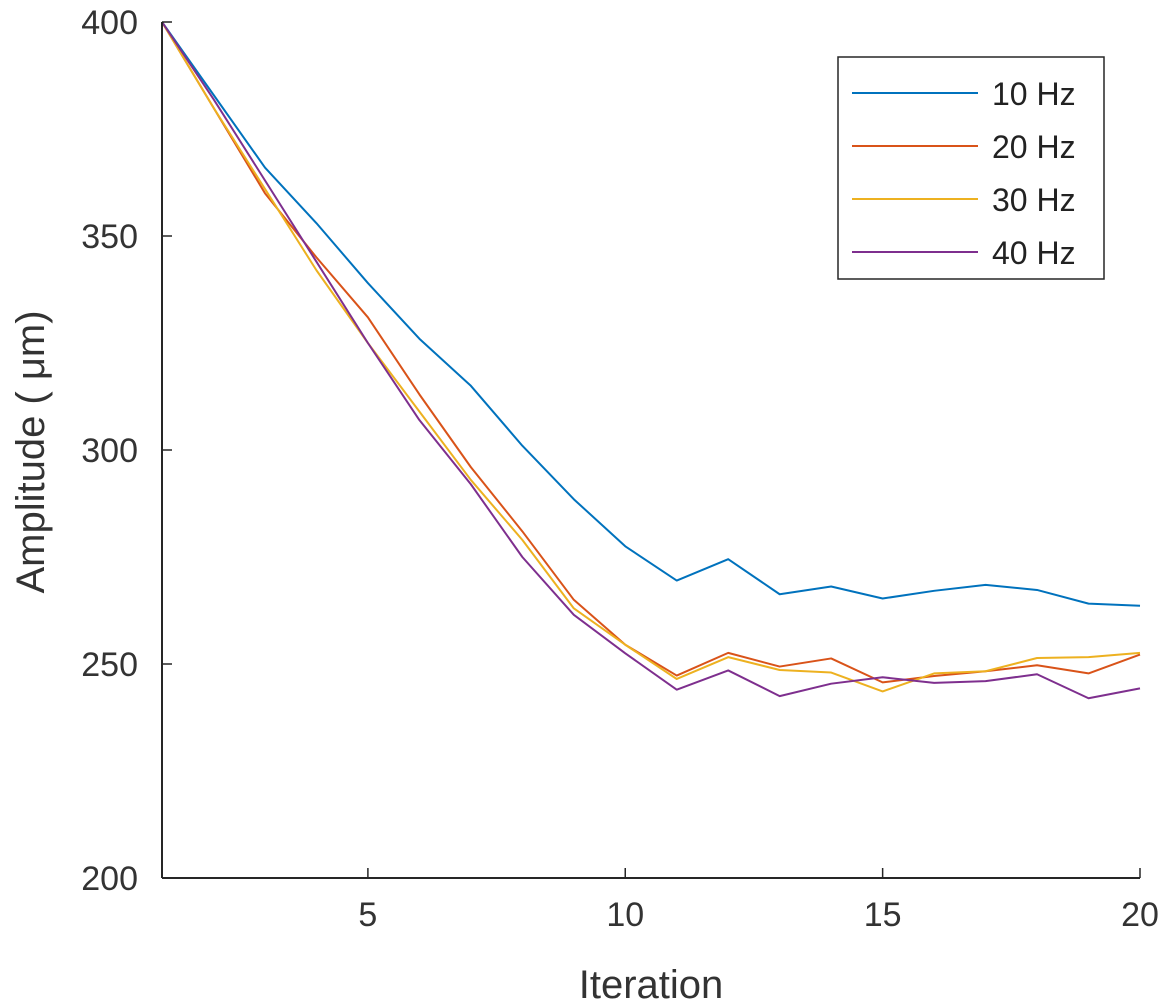 The width and height of the screenshot is (1163, 1005). What do you see at coordinates (31, 451) in the screenshot?
I see `y-axis-title: Amplitude ( μm)` at bounding box center [31, 451].